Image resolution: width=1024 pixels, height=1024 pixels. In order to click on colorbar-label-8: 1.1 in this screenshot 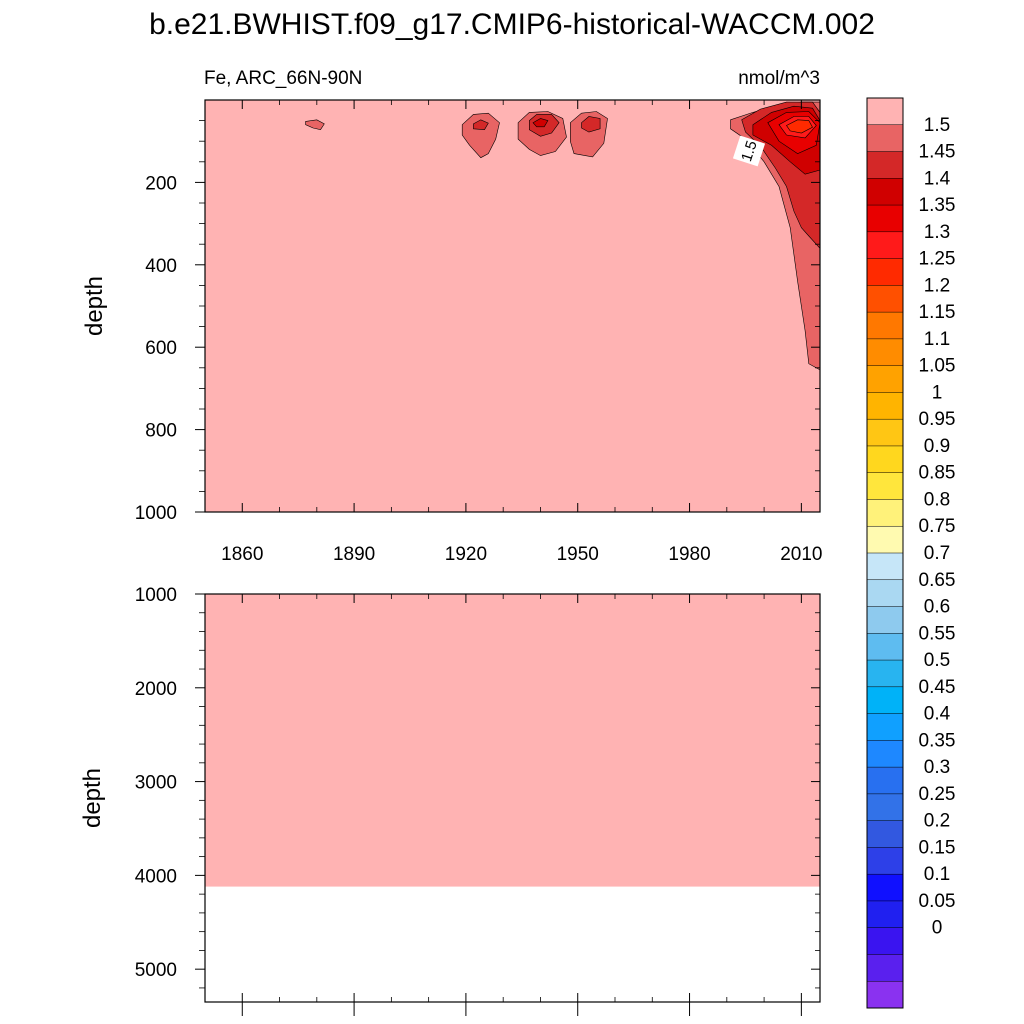, I will do `click(937, 339)`.